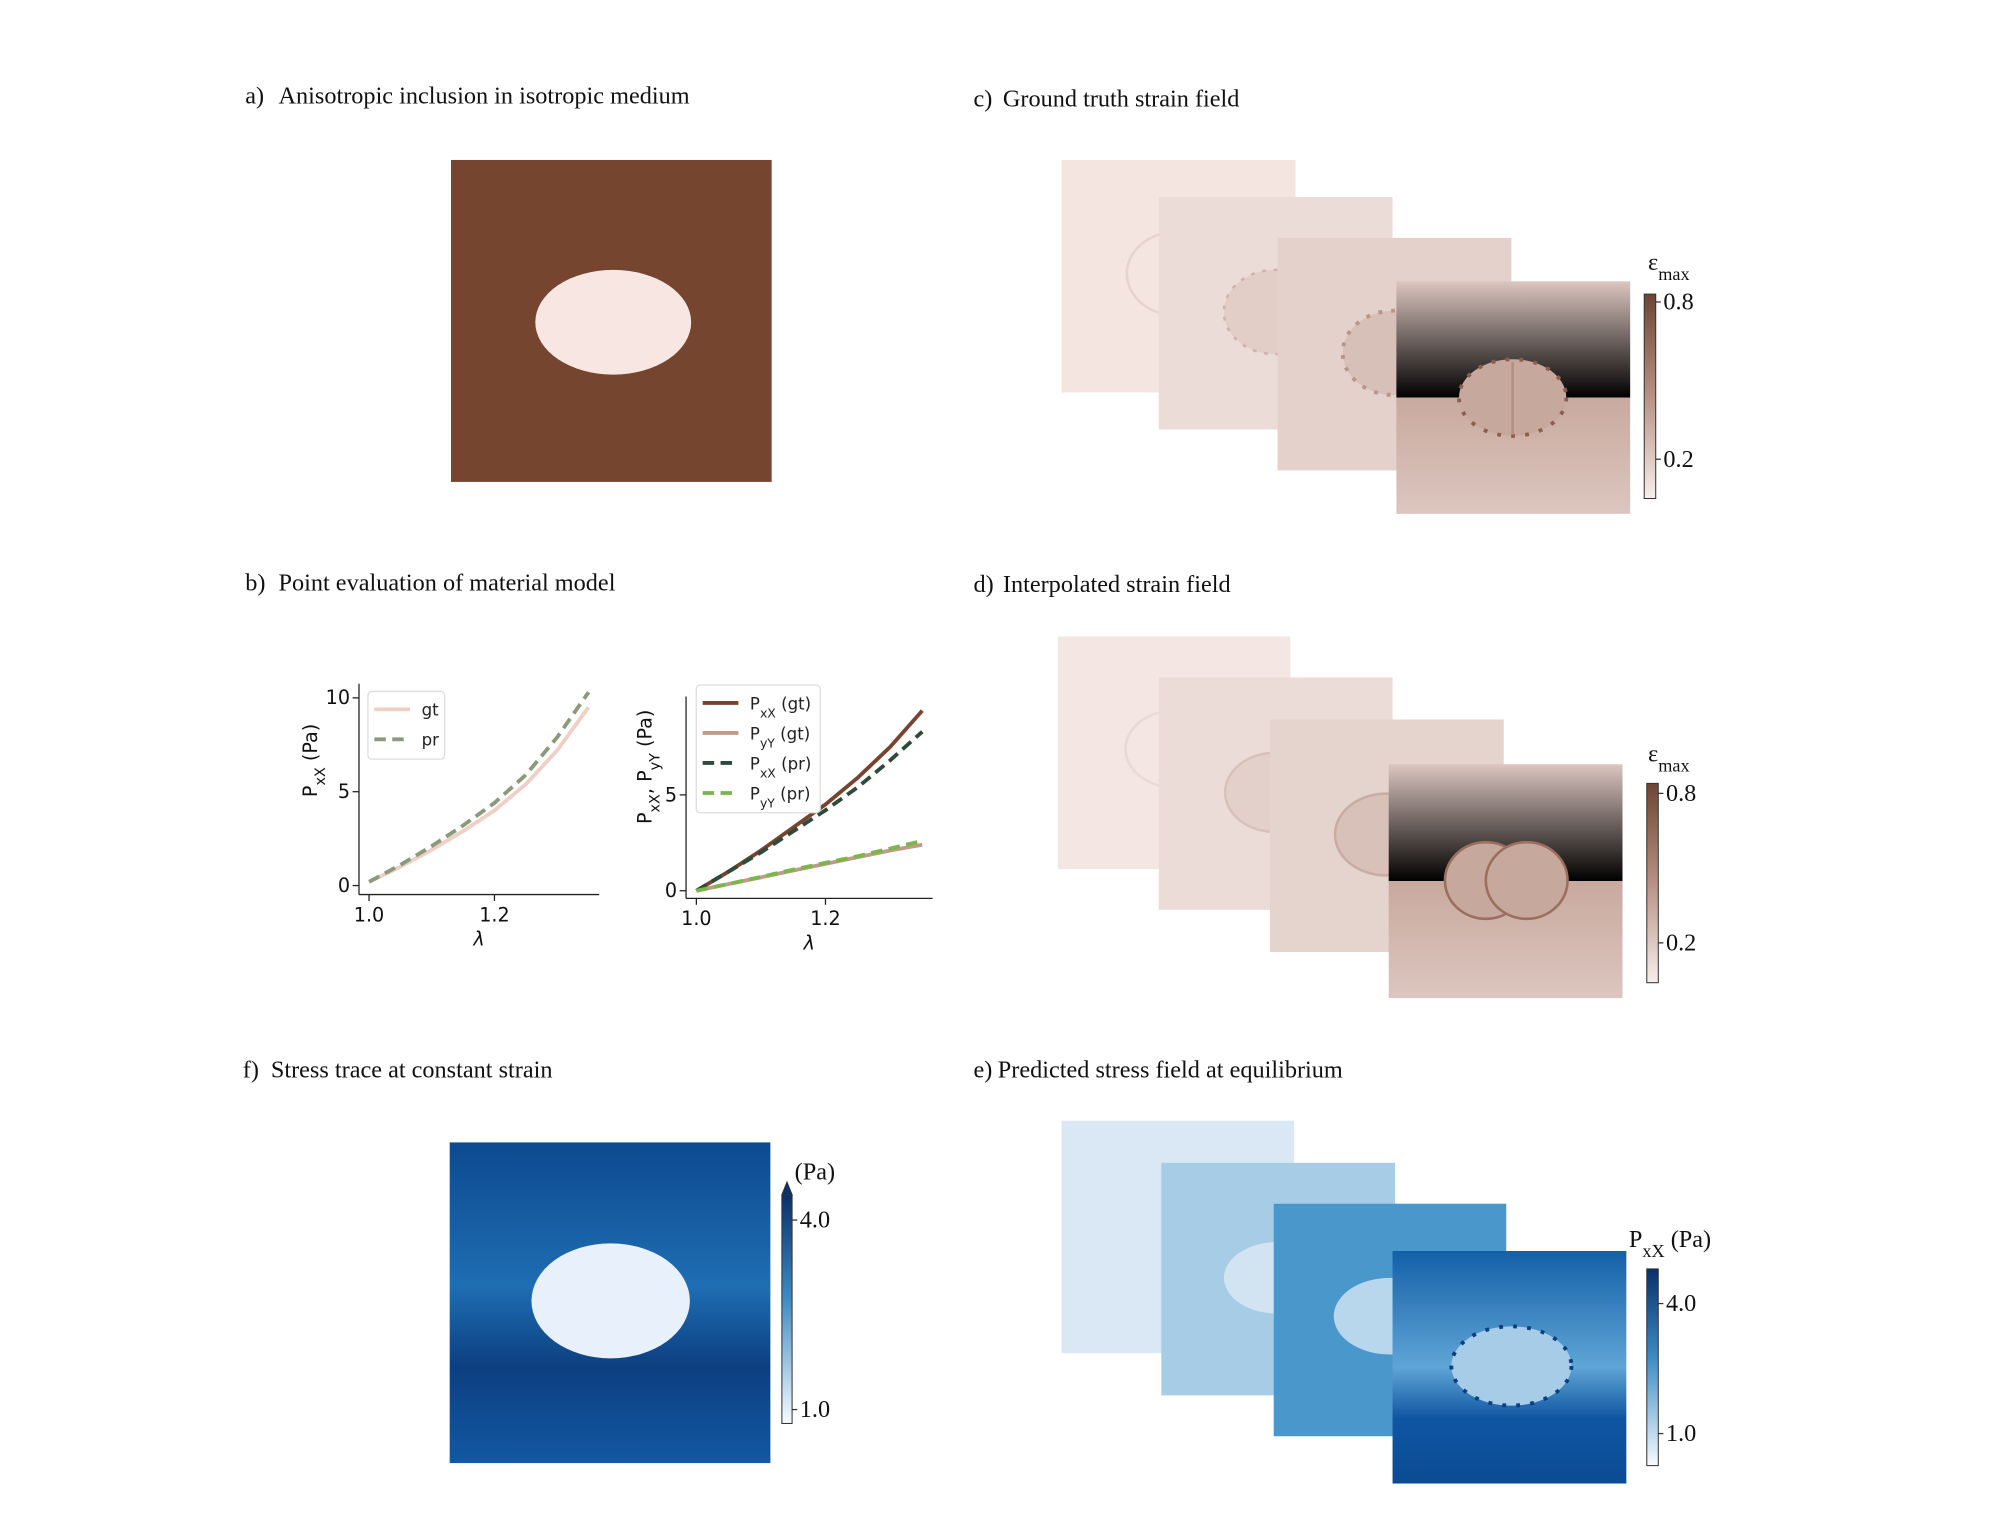 The width and height of the screenshot is (1993, 1540). I want to click on colorbar-label: PxX (Pa), so click(1670, 1243).